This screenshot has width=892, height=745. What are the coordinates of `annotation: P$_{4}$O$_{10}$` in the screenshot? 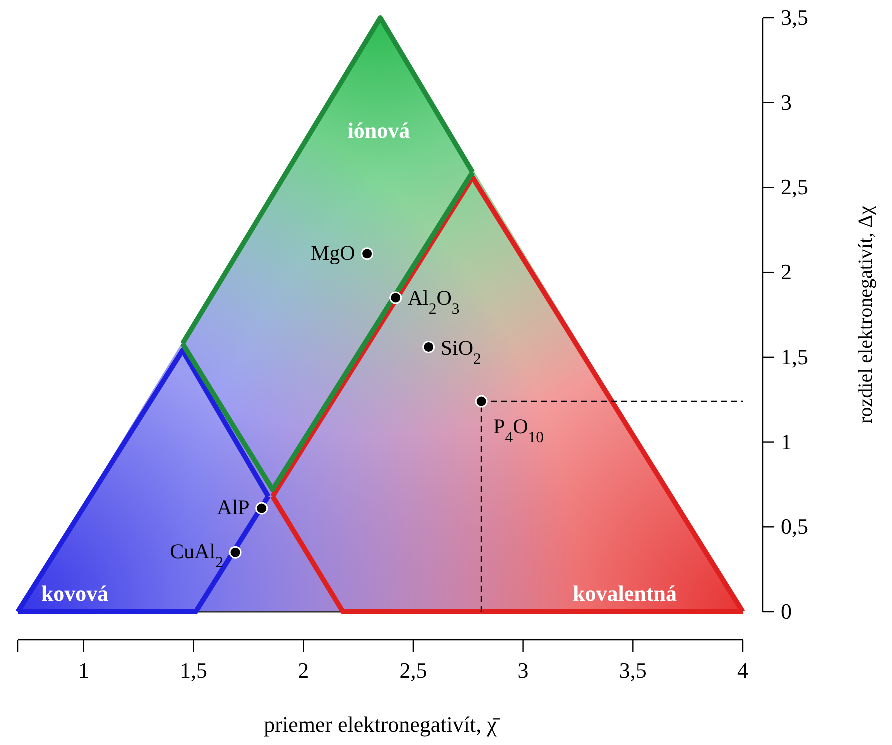 It's located at (519, 430).